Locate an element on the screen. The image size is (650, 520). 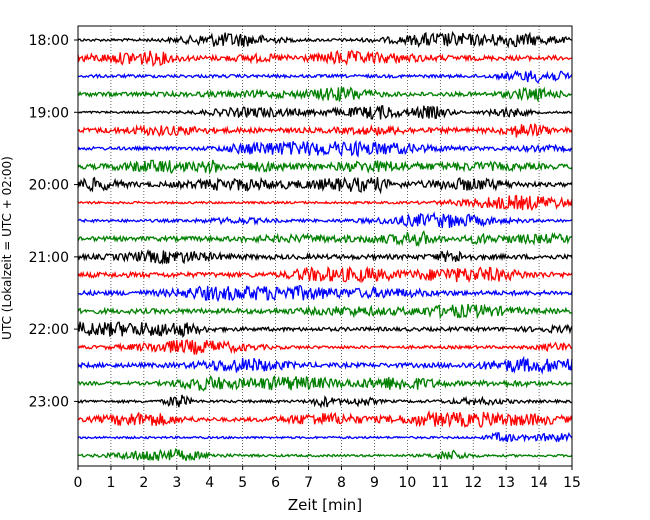
x-tick-label: 12 is located at coordinates (473, 483).